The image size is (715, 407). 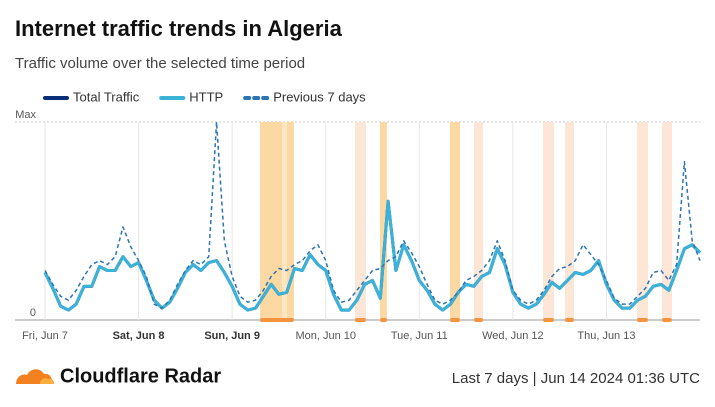 I want to click on logo-cloud-small, so click(x=47, y=381).